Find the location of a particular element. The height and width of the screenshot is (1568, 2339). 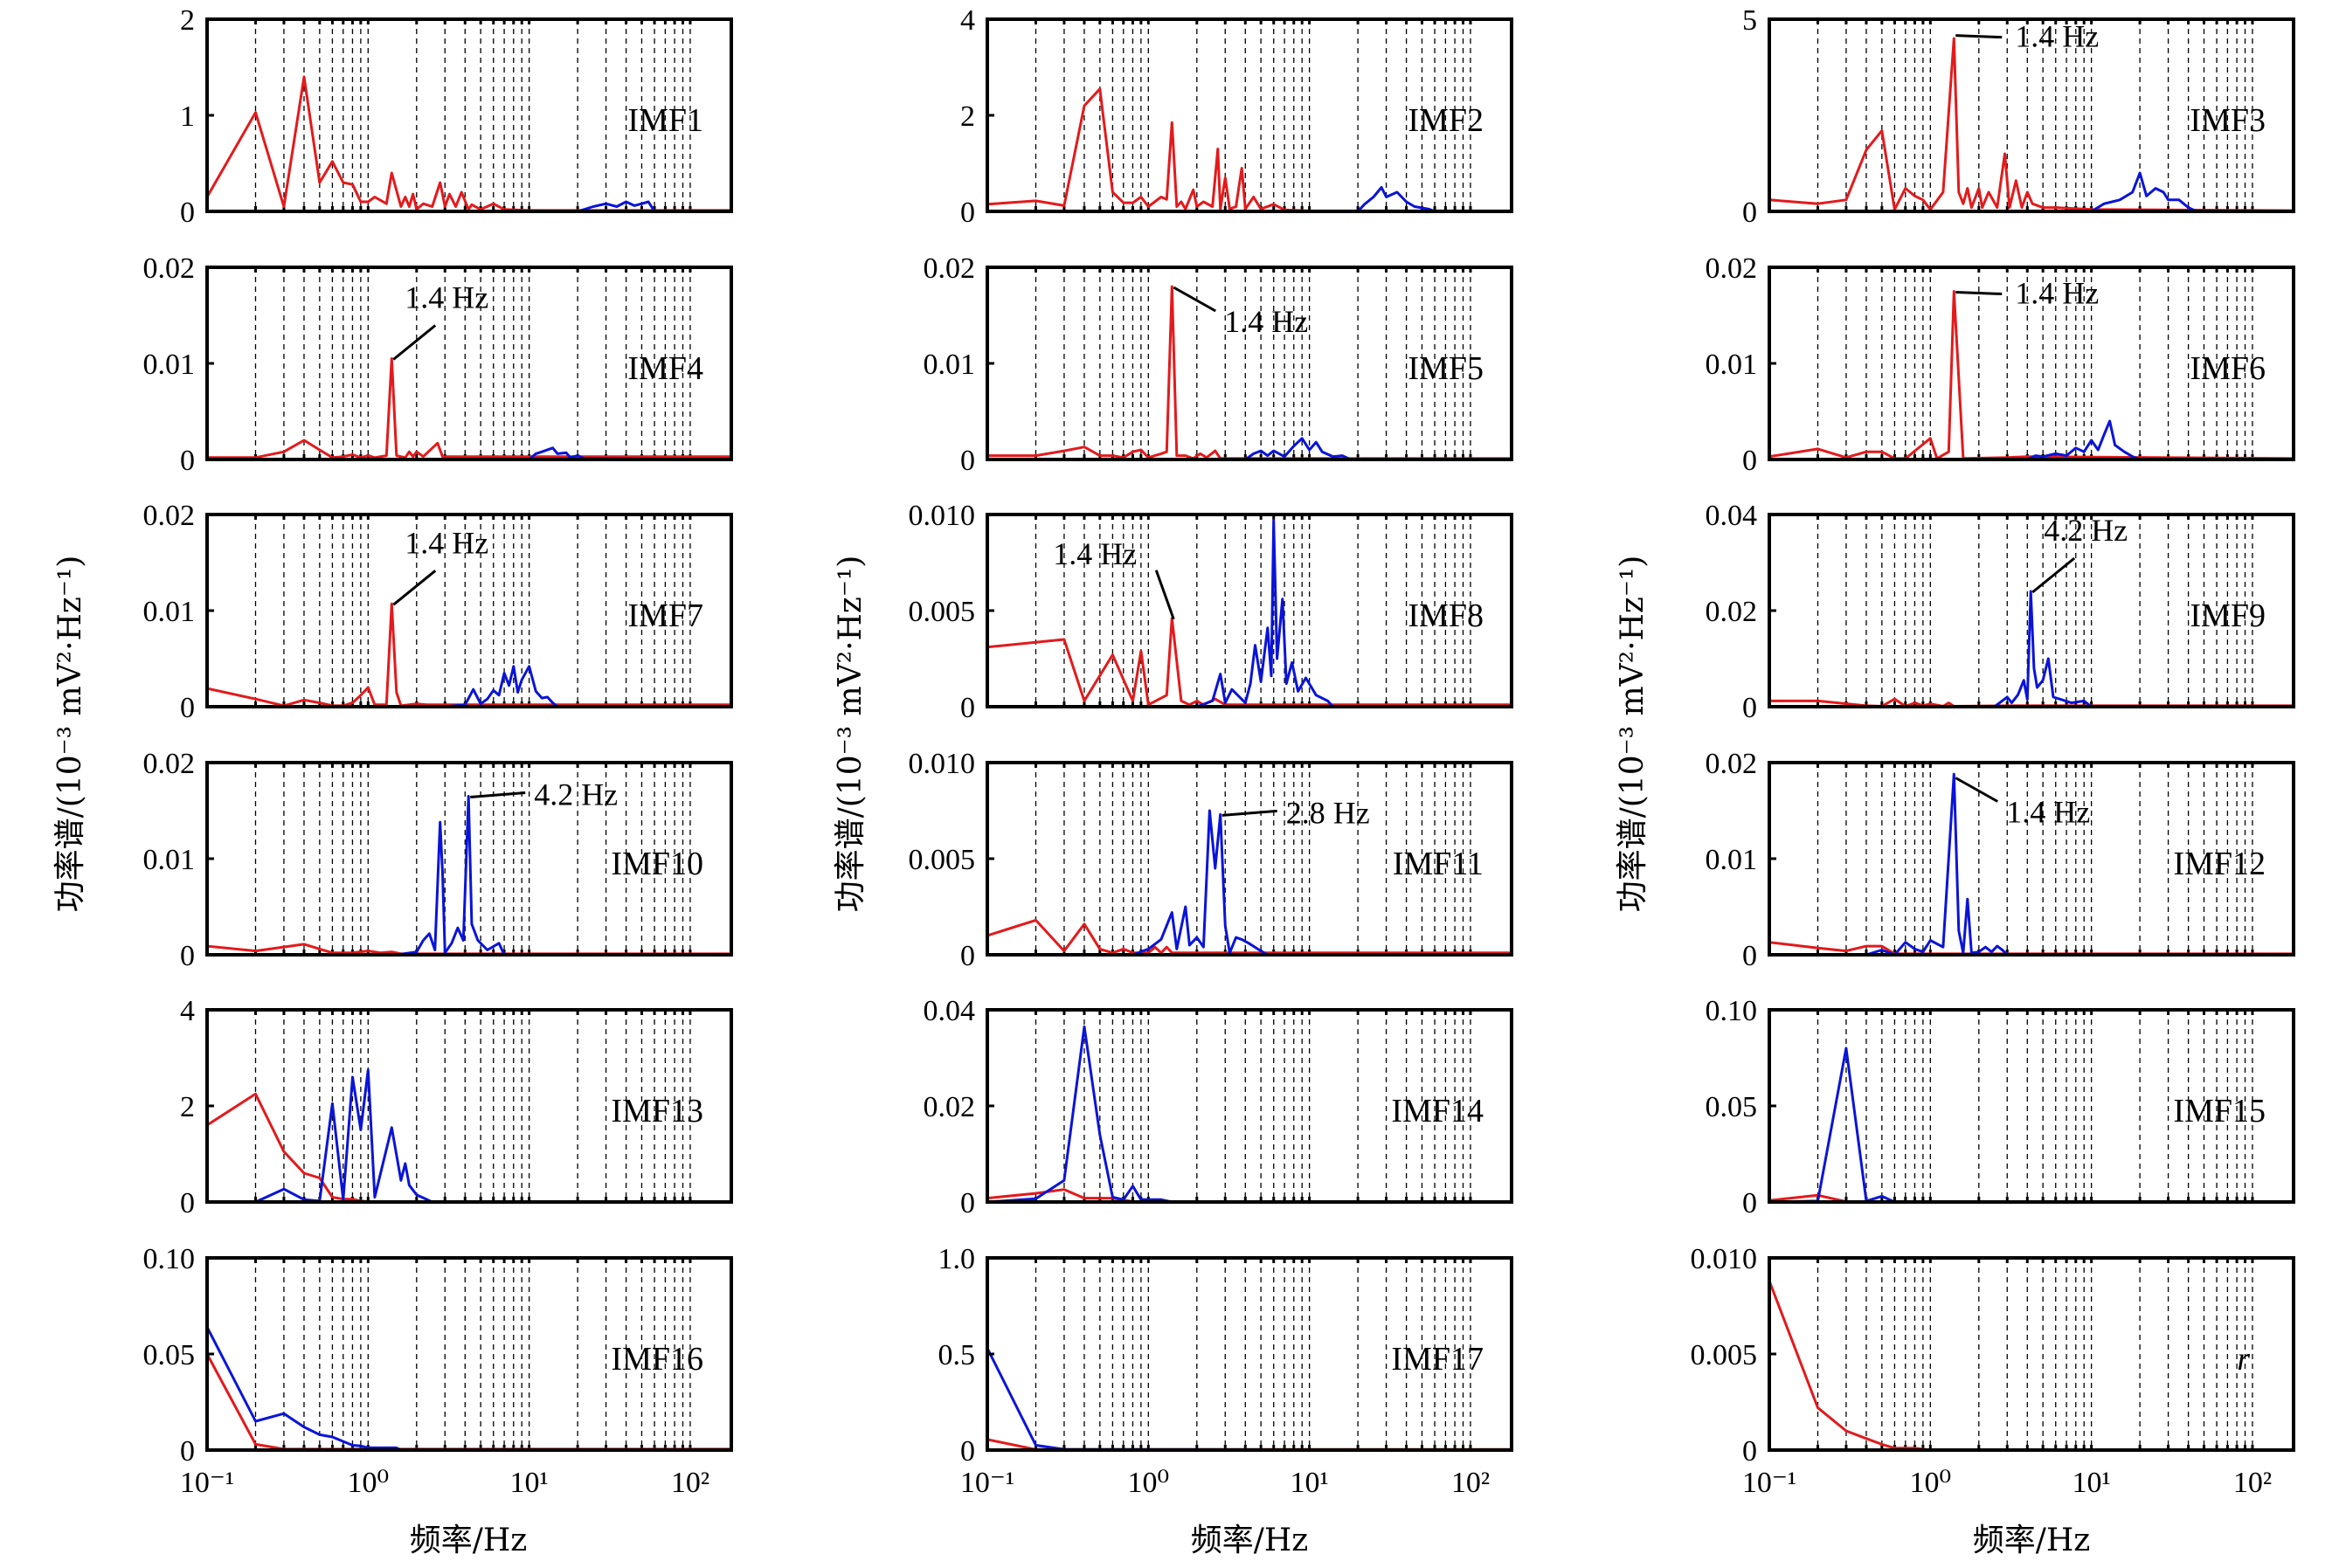

panel-imf3: 0 5 IMF3 1.4 Hz is located at coordinates (2019, 116).